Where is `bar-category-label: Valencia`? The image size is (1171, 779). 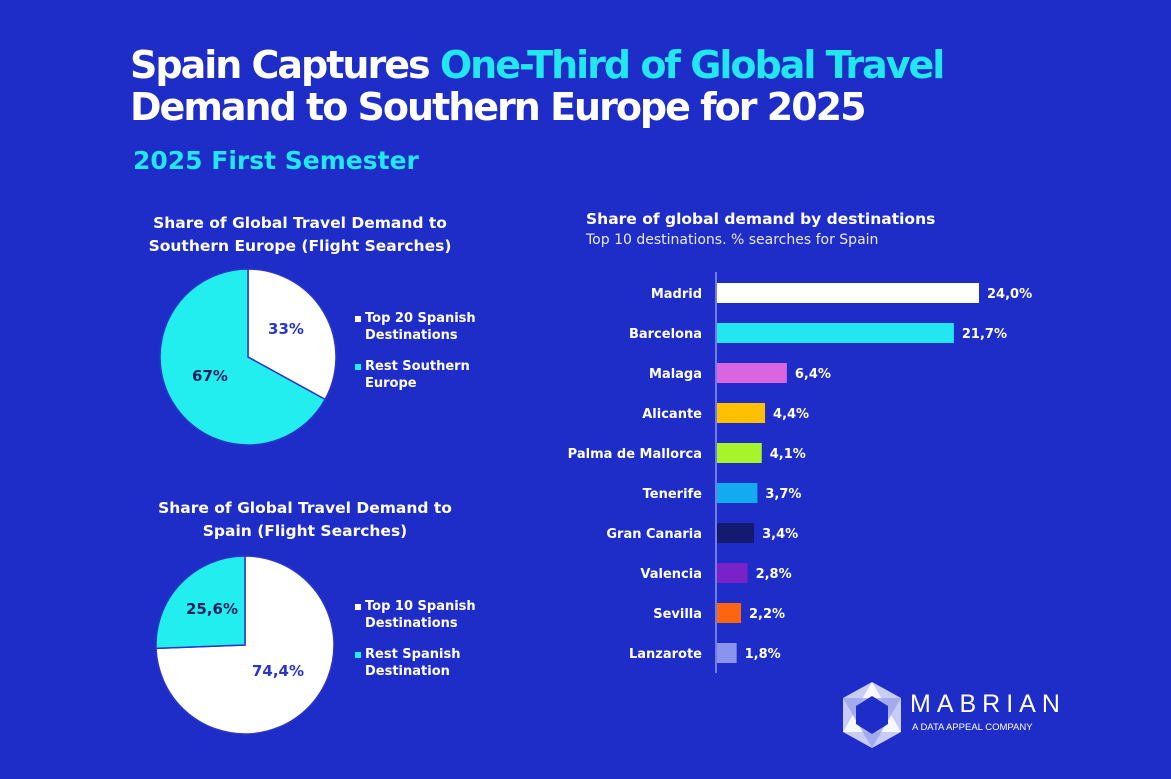
bar-category-label: Valencia is located at coordinates (671, 574).